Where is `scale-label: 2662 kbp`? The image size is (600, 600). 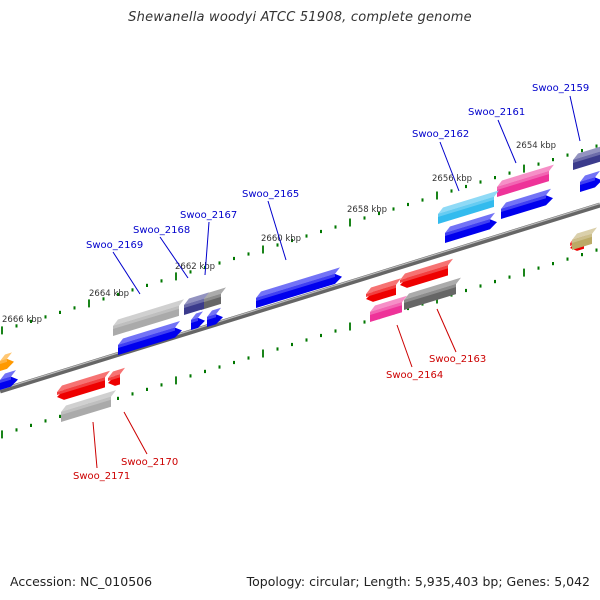 scale-label: 2662 kbp is located at coordinates (195, 267).